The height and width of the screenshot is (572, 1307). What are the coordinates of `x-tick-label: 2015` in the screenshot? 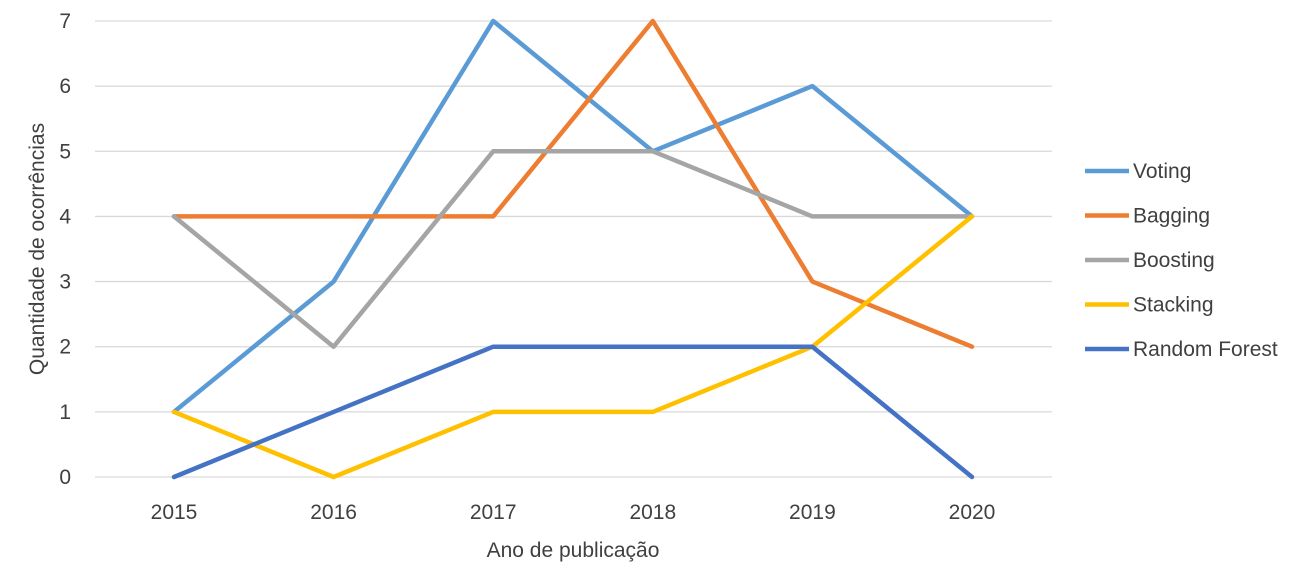 It's located at (174, 512).